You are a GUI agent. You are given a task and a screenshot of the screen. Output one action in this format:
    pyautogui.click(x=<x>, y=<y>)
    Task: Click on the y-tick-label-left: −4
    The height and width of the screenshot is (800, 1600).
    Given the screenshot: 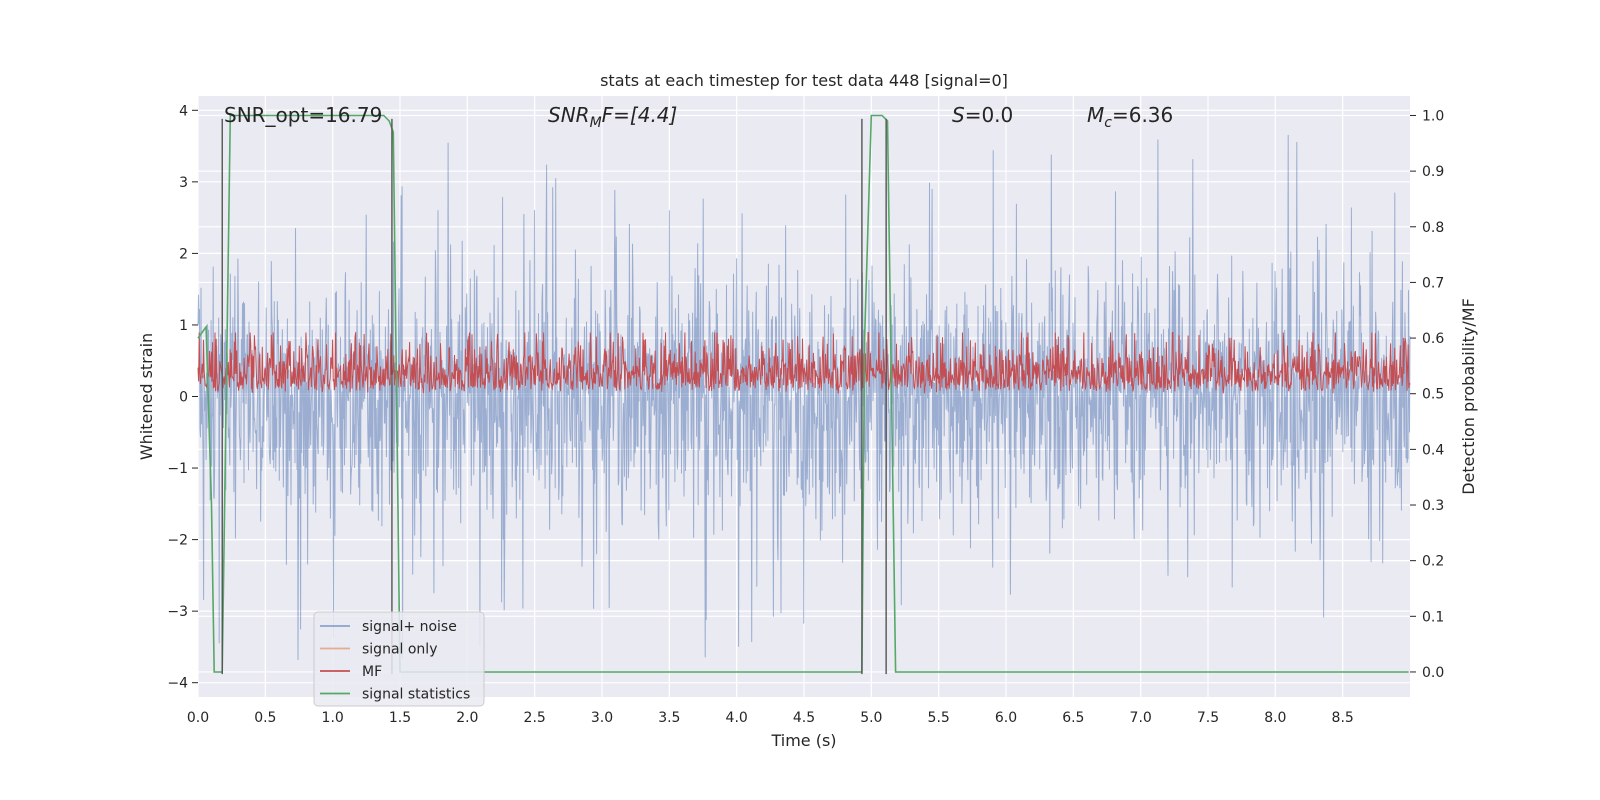 What is the action you would take?
    pyautogui.click(x=177, y=684)
    